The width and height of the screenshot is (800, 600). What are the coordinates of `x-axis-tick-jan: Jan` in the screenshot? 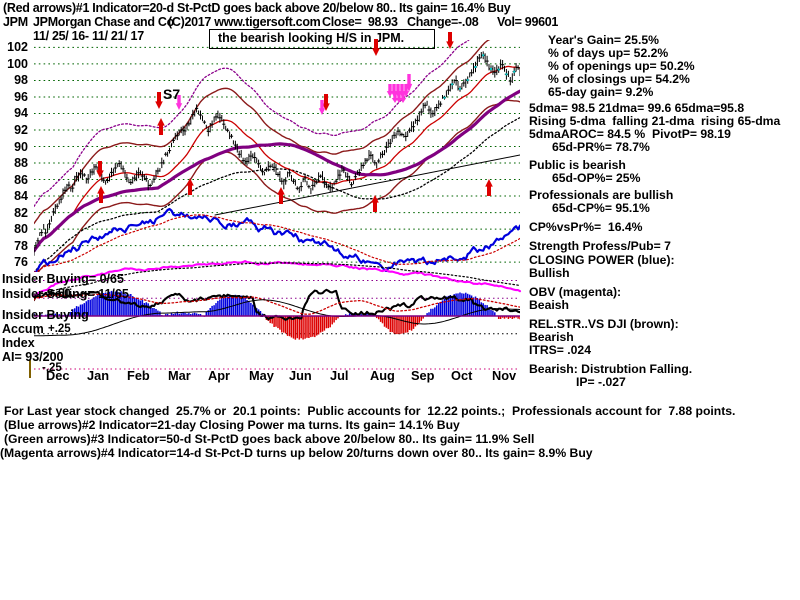 It's located at (98, 375).